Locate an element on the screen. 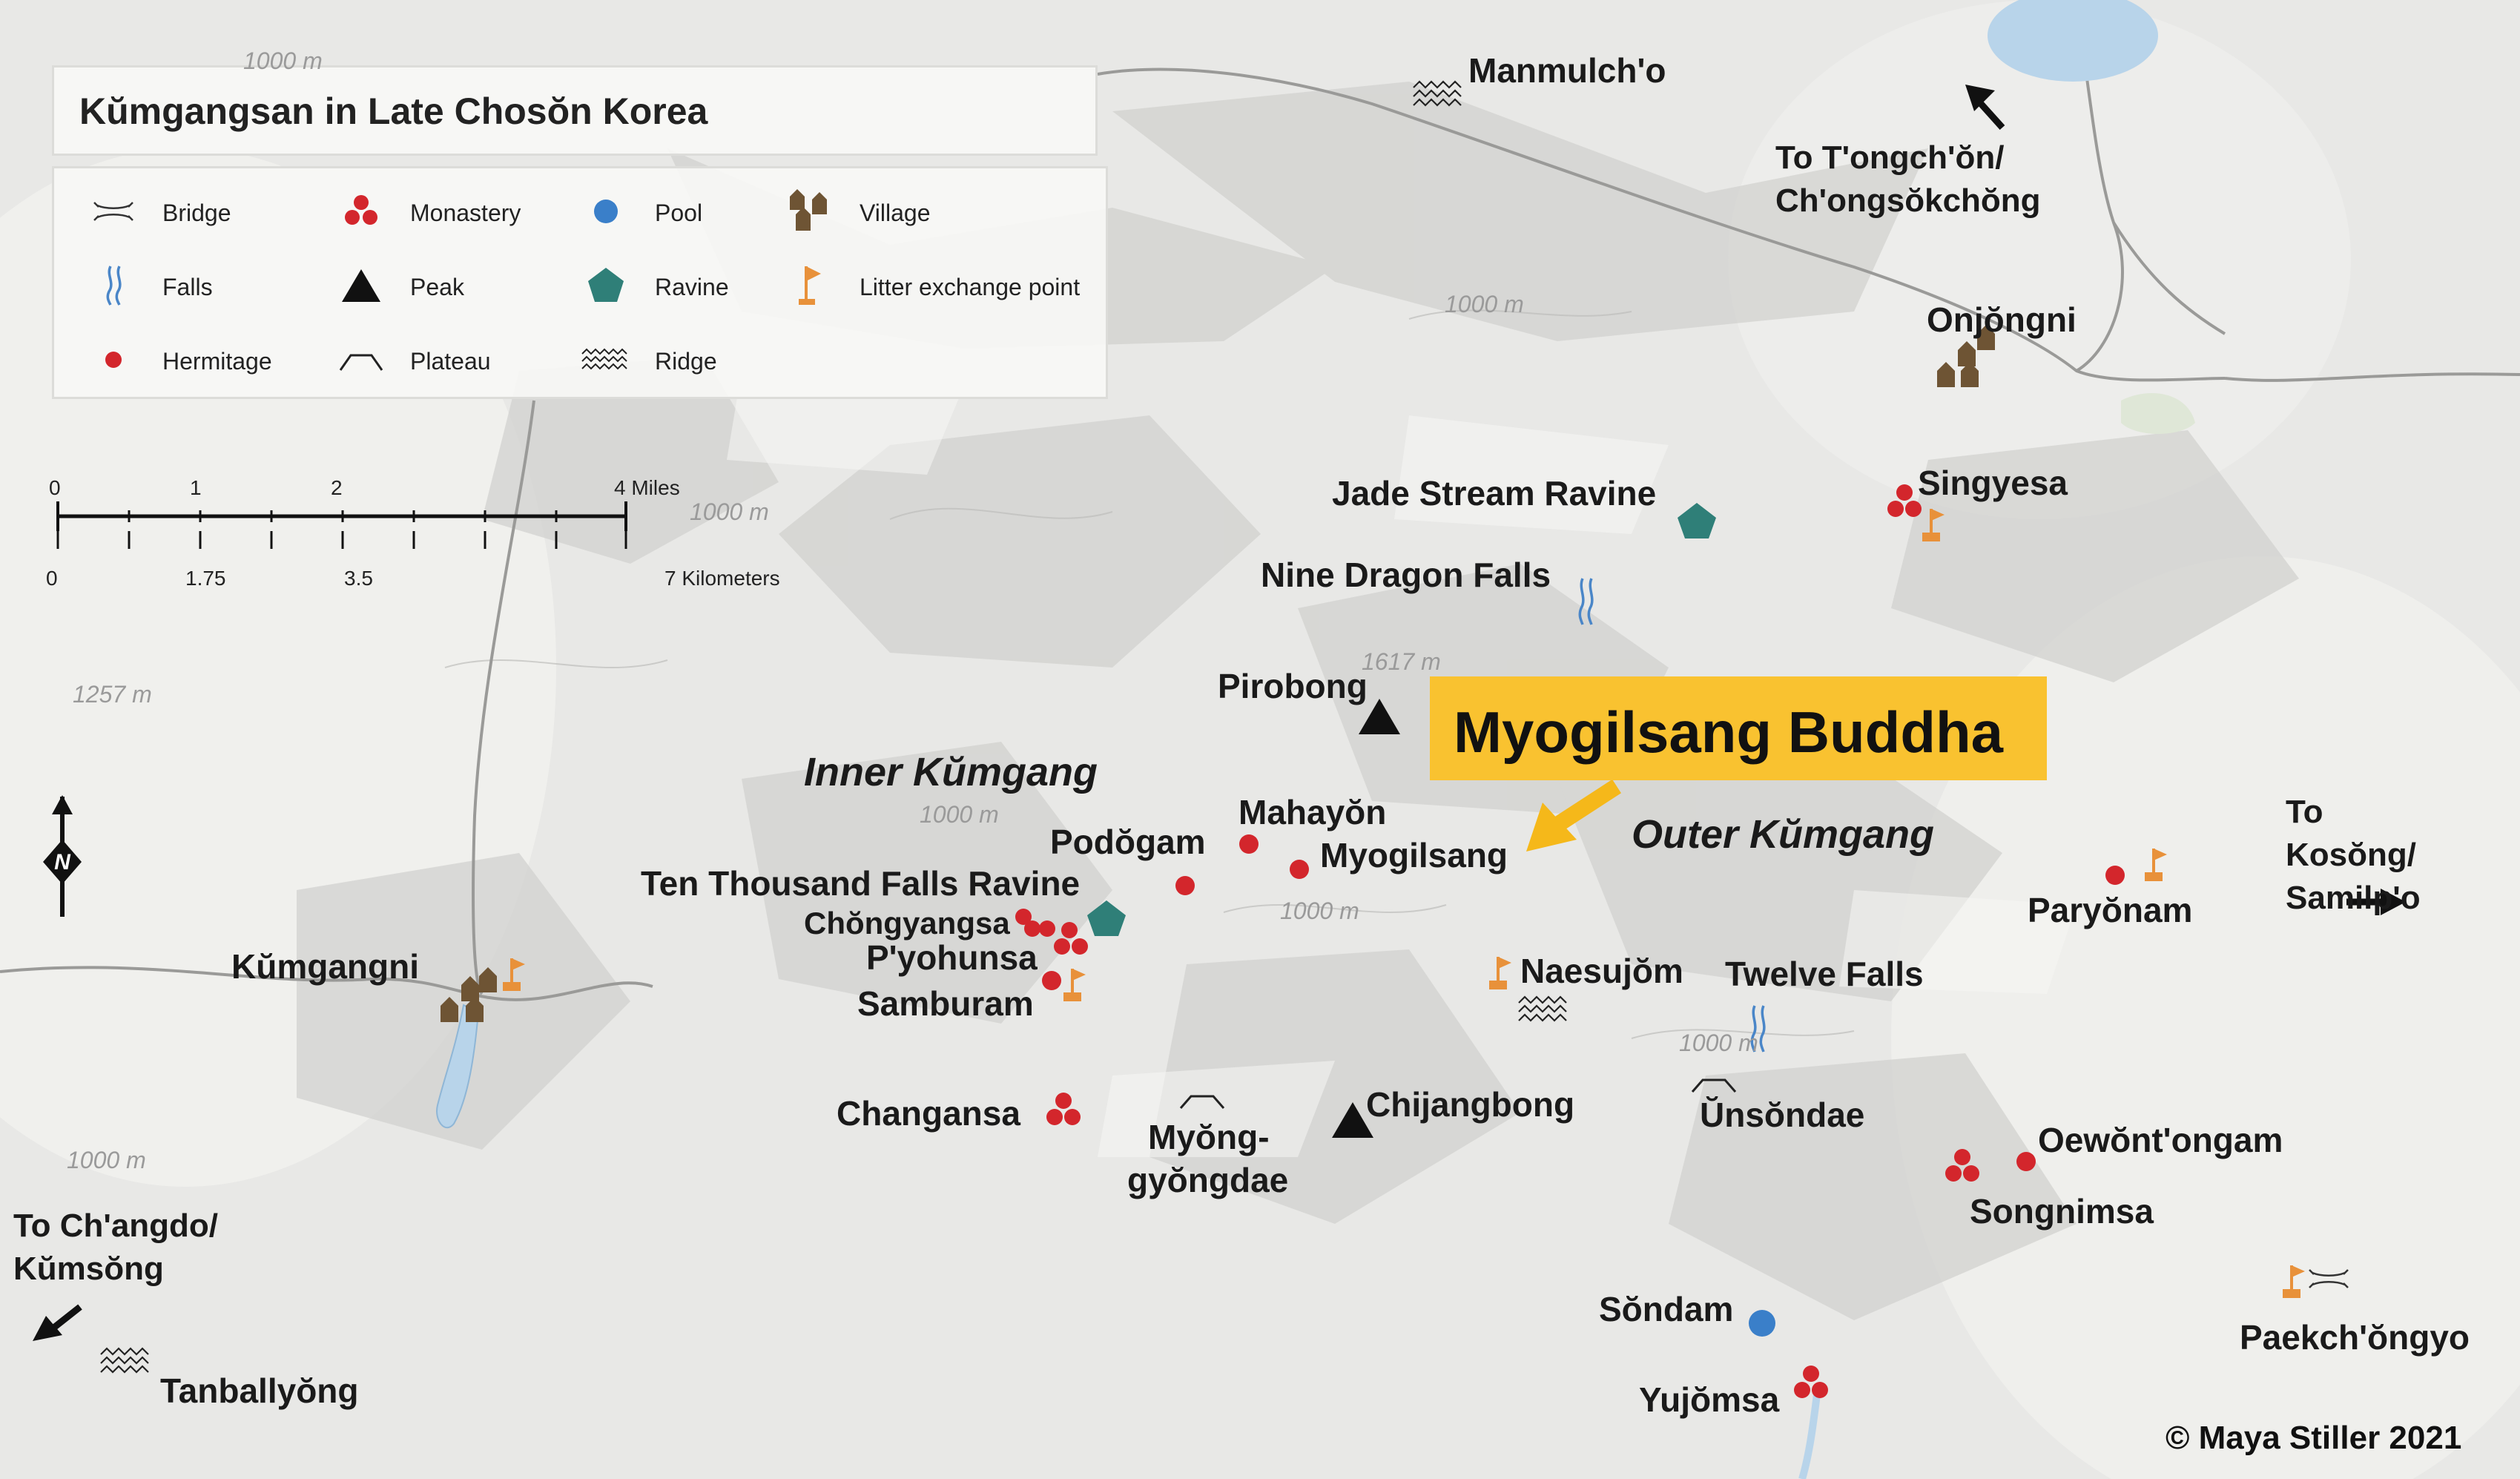 The image size is (2520, 1479). place-label-ten-thousand-falls-ravine: Ten Thousand Falls Ravine is located at coordinates (861, 884).